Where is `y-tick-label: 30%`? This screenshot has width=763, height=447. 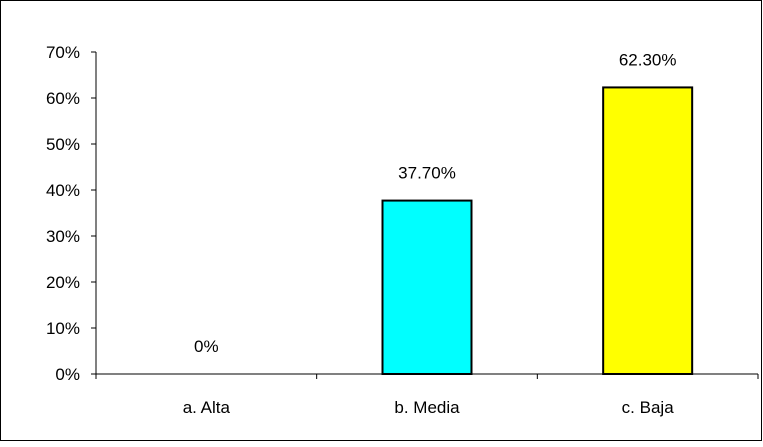 y-tick-label: 30% is located at coordinates (63, 236).